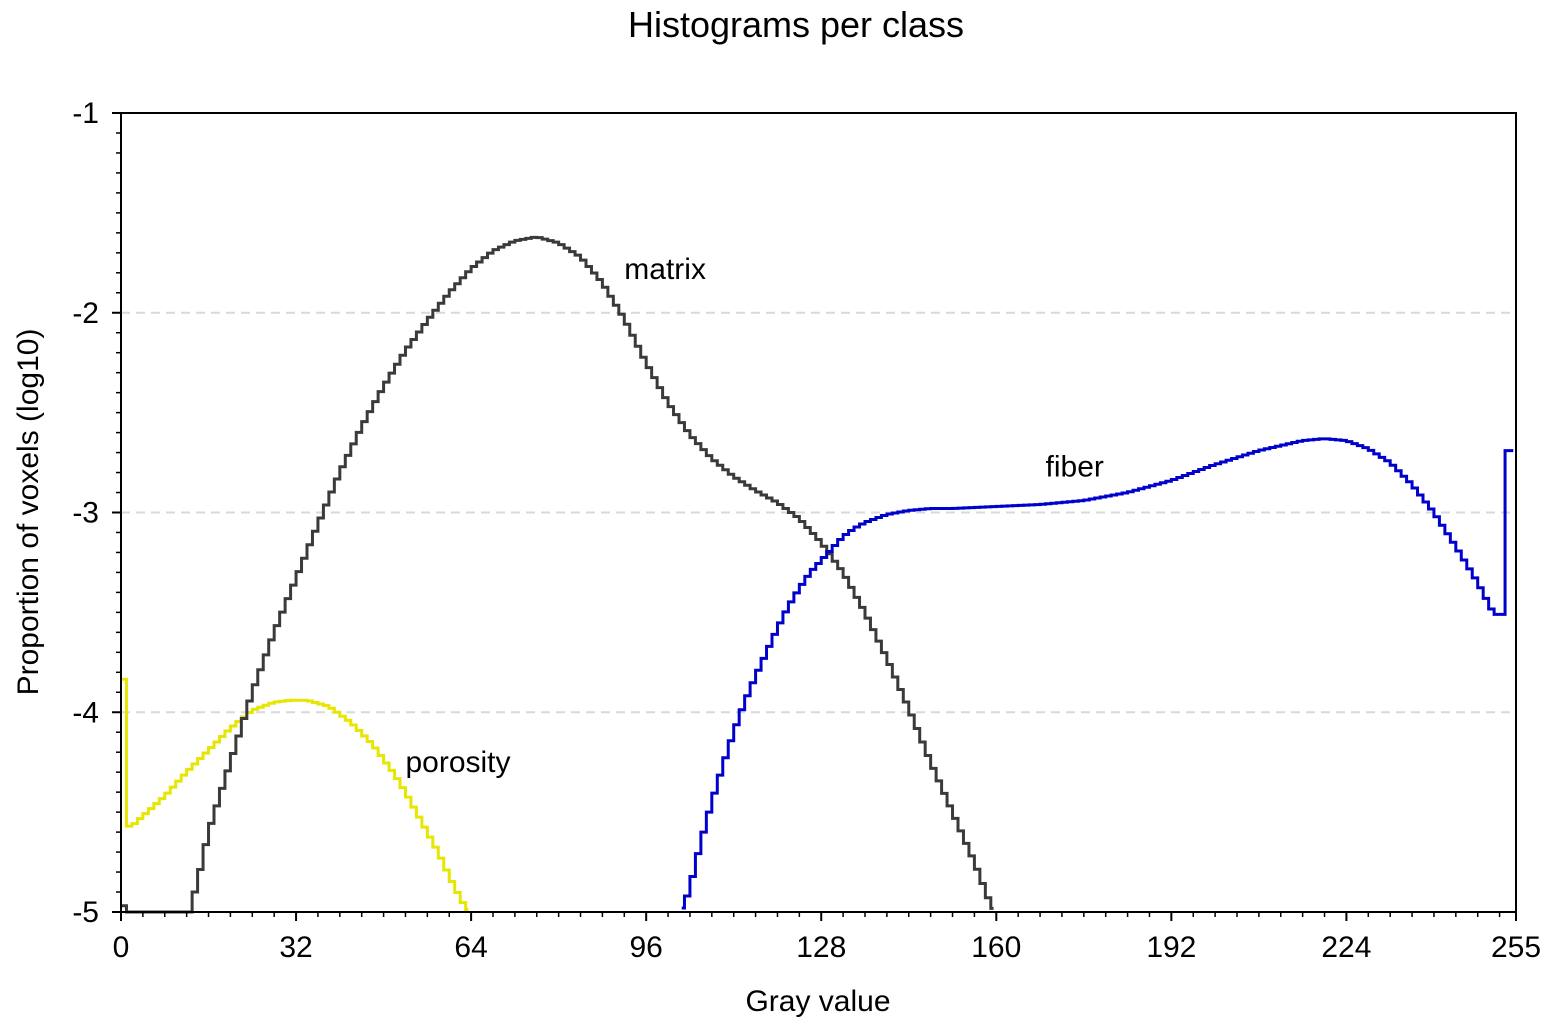 The height and width of the screenshot is (1025, 1542). Describe the element at coordinates (295, 947) in the screenshot. I see `x-tick-label: 32` at that location.